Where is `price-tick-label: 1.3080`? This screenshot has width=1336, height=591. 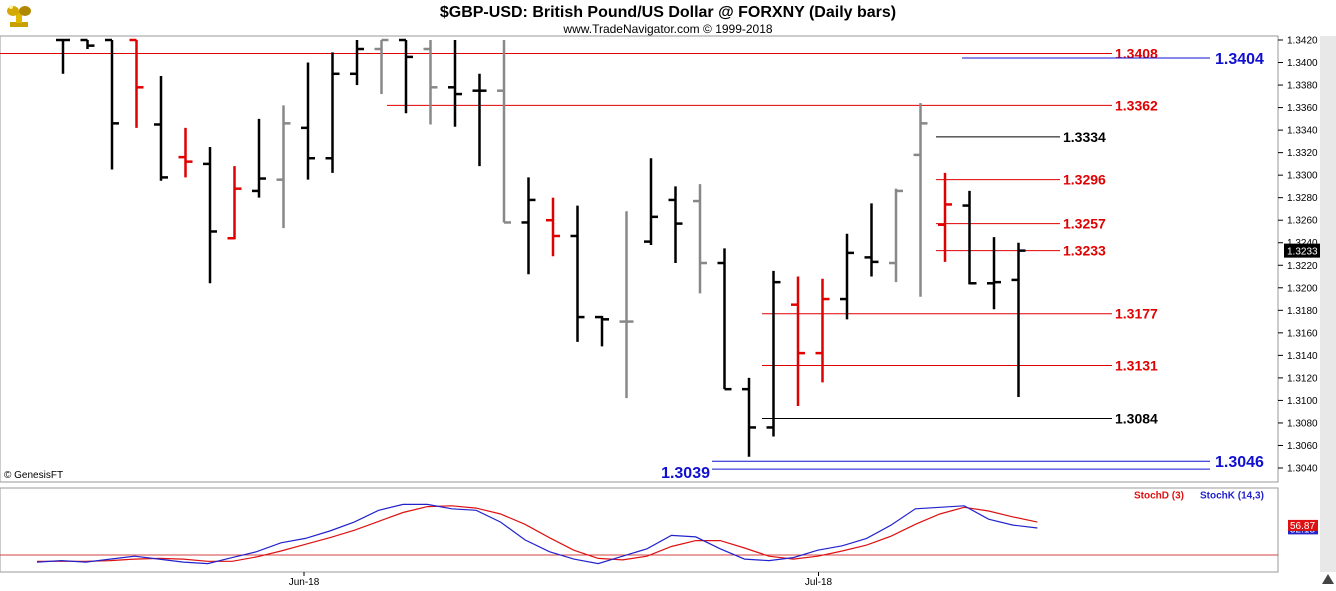 price-tick-label: 1.3080 is located at coordinates (1302, 423).